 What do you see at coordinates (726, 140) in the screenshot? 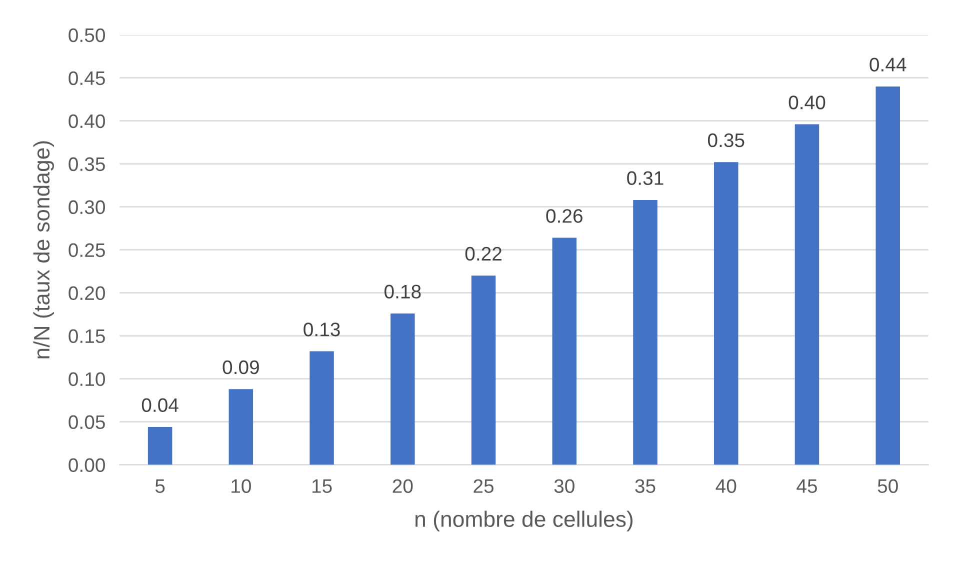
I see `data-label: 0.35` at bounding box center [726, 140].